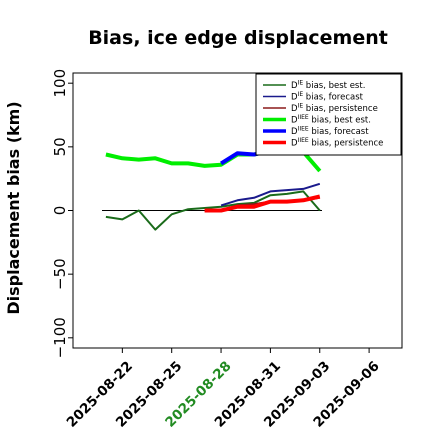 The width and height of the screenshot is (440, 440). What do you see at coordinates (331, 120) in the screenshot?
I see `legend-entry-label: DIIEE bias, best est.` at bounding box center [331, 120].